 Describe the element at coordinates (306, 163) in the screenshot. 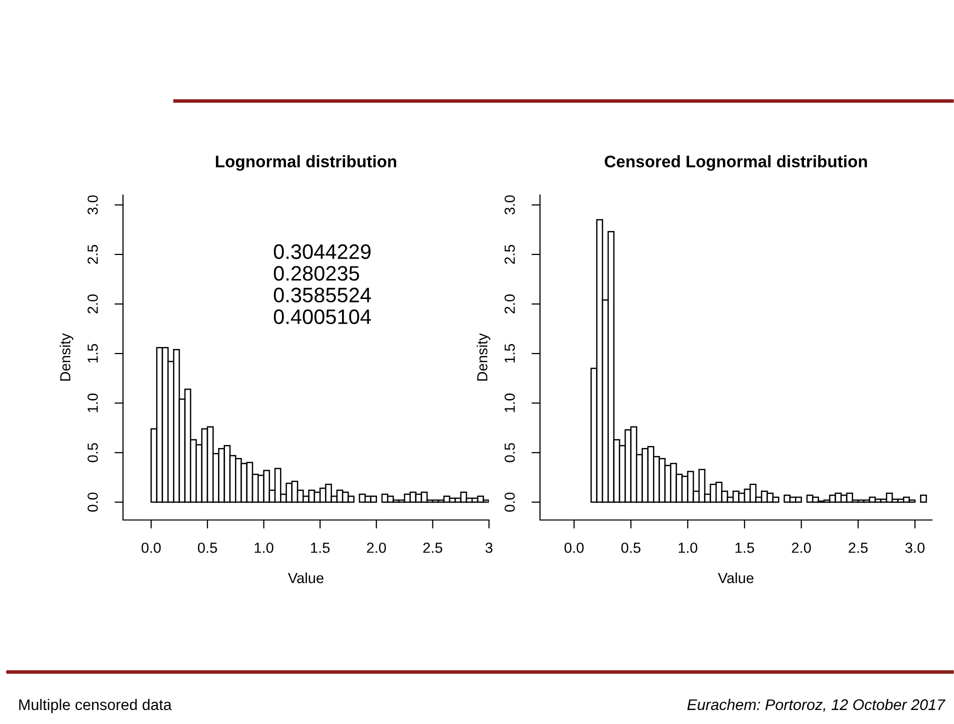

I see `chart-title: Lognormal distribution` at that location.